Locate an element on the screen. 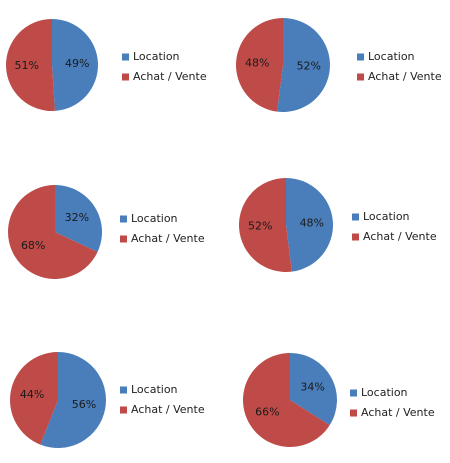 The height and width of the screenshot is (463, 450). slice-label: 66% is located at coordinates (267, 411).